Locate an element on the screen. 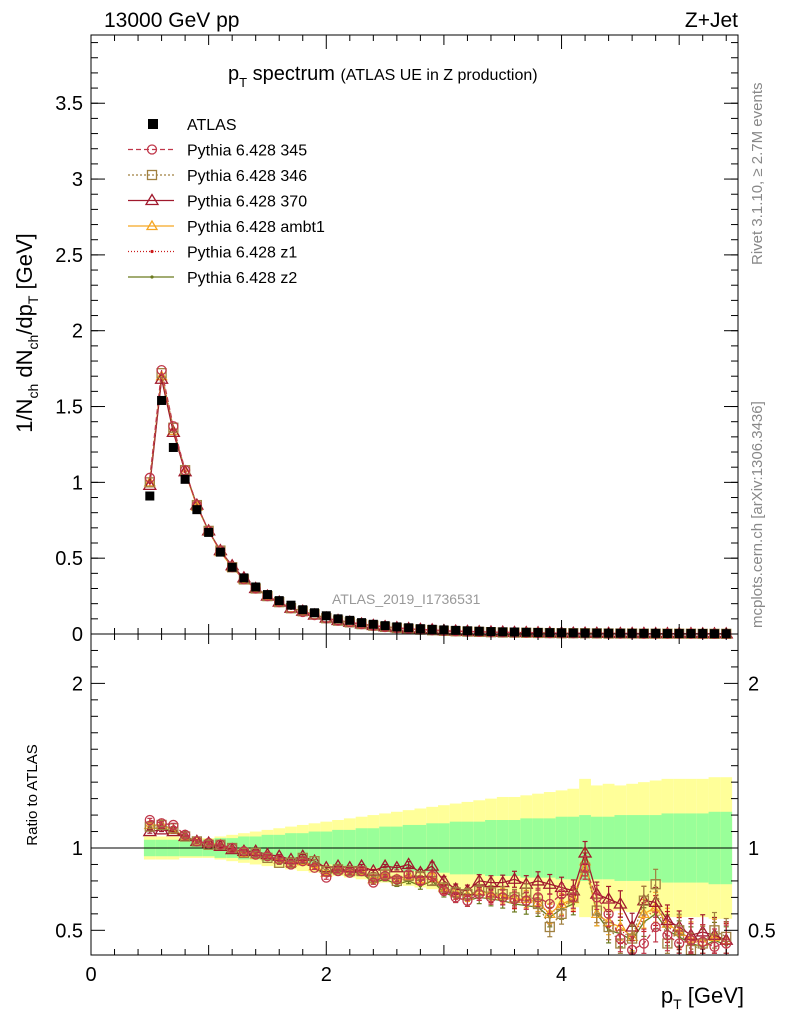 The image size is (786, 1024). legend-label: Pythia 6.428 z1 is located at coordinates (242, 253).